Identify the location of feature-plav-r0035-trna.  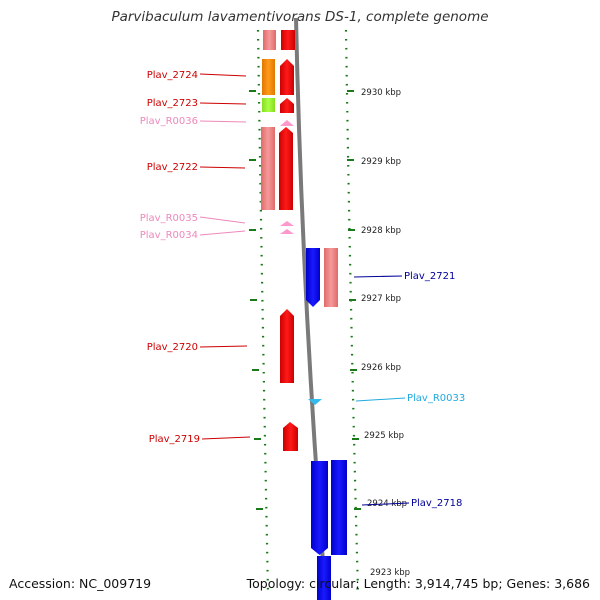
(287, 223).